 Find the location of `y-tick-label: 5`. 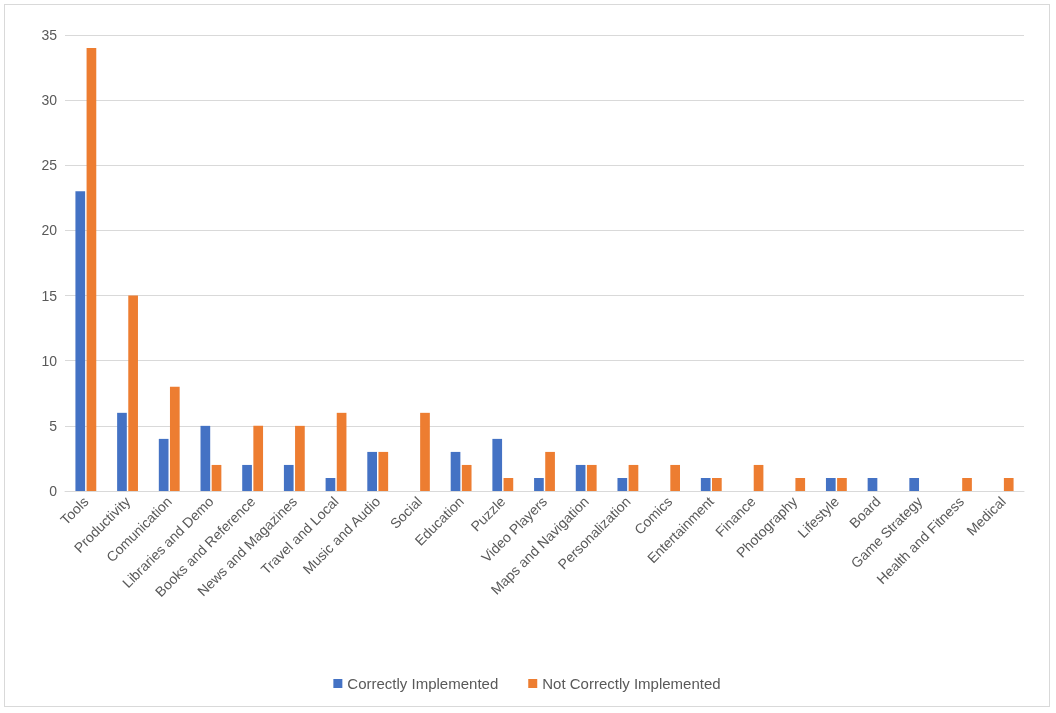

y-tick-label: 5 is located at coordinates (53, 425).